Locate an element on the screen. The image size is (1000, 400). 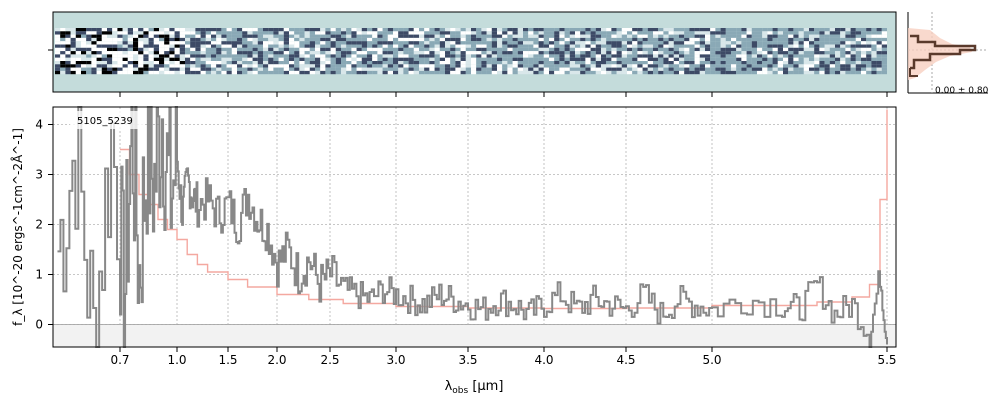
histogram-outline is located at coordinates (943, 52).